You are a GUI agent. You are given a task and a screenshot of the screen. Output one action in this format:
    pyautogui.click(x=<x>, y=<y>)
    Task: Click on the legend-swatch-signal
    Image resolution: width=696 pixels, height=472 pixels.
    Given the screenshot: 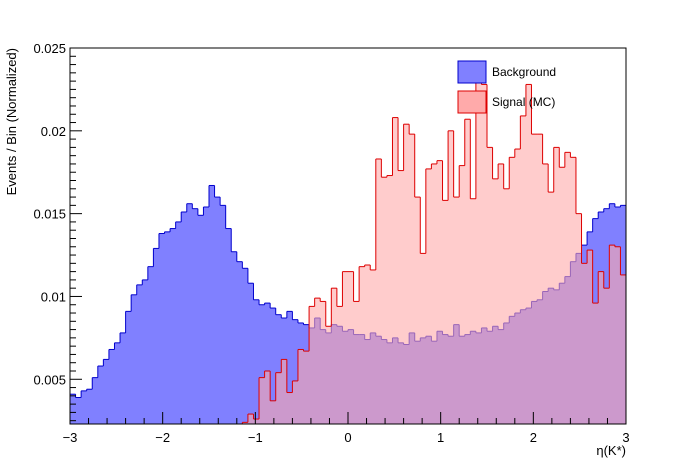 What is the action you would take?
    pyautogui.click(x=472, y=102)
    